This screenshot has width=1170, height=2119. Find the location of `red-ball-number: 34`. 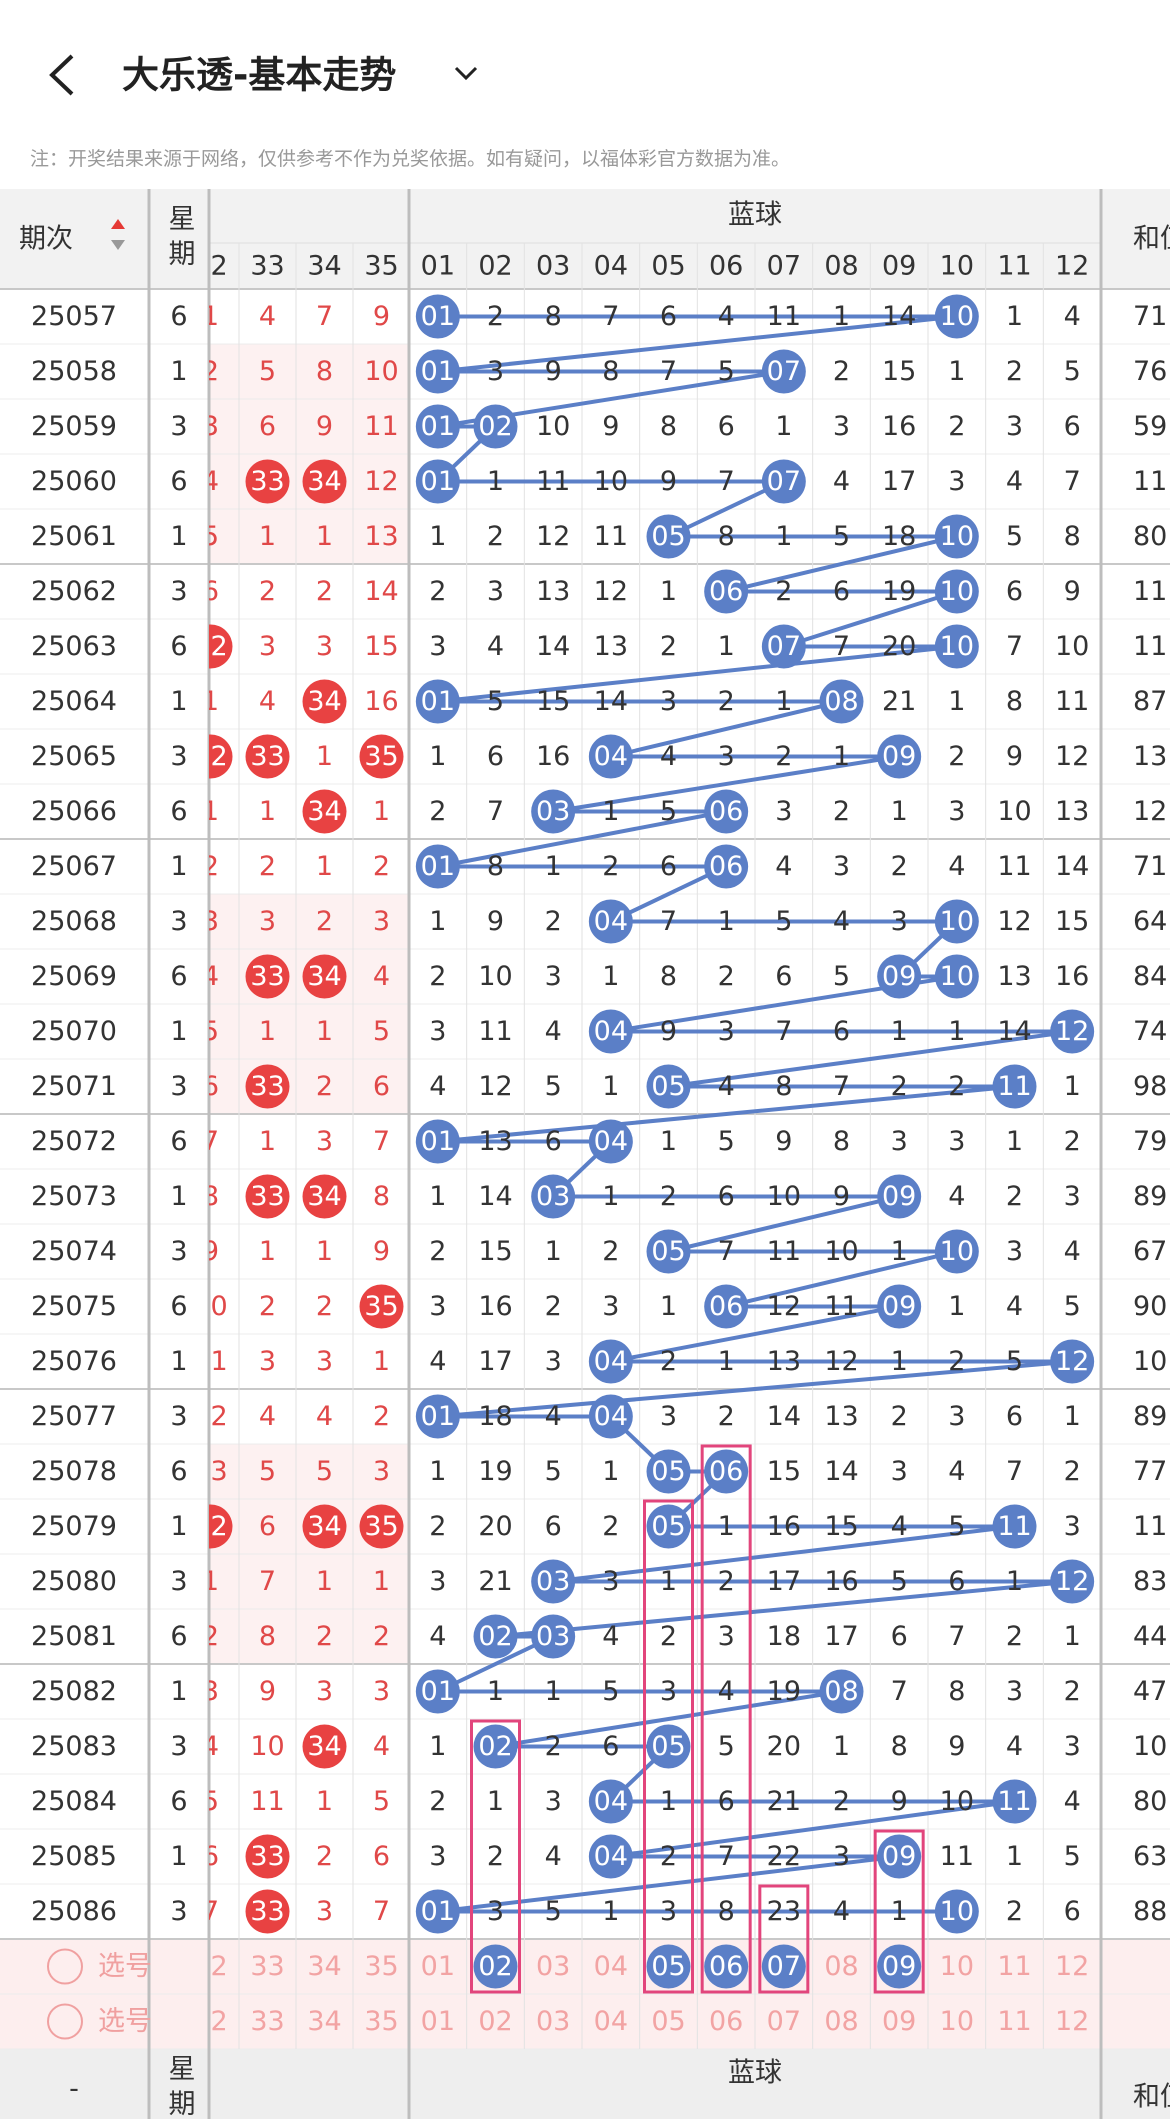

red-ball-number: 34 is located at coordinates (324, 811).